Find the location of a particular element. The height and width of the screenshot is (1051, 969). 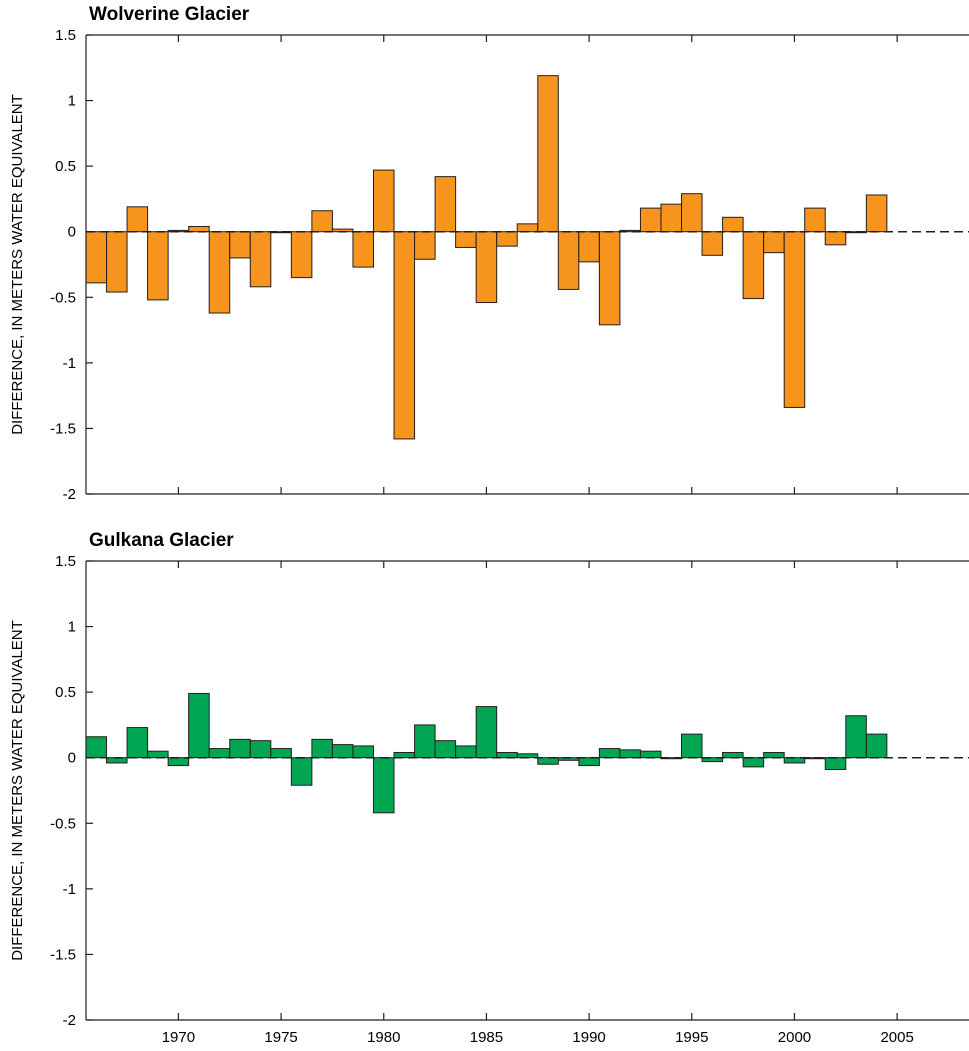

chart-title-gulkana: Gulkana Glacier is located at coordinates (161, 540).